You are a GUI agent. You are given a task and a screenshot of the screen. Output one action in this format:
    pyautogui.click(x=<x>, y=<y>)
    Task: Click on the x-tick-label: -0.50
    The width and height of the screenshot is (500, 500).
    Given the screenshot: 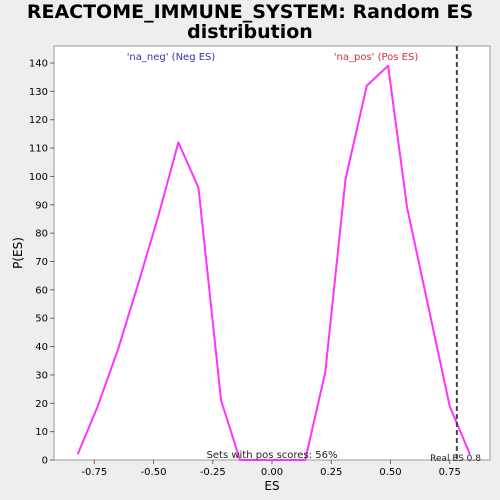 What is the action you would take?
    pyautogui.click(x=154, y=472)
    